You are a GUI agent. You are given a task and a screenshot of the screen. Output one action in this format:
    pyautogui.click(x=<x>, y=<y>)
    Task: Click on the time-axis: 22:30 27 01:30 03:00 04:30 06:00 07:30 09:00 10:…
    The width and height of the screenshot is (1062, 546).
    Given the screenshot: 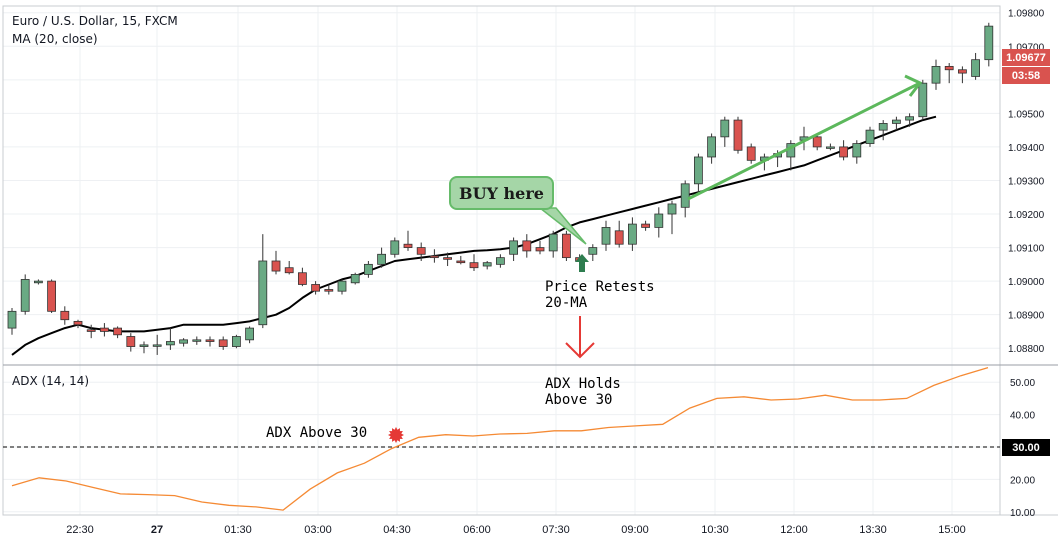 What is the action you would take?
    pyautogui.click(x=516, y=530)
    